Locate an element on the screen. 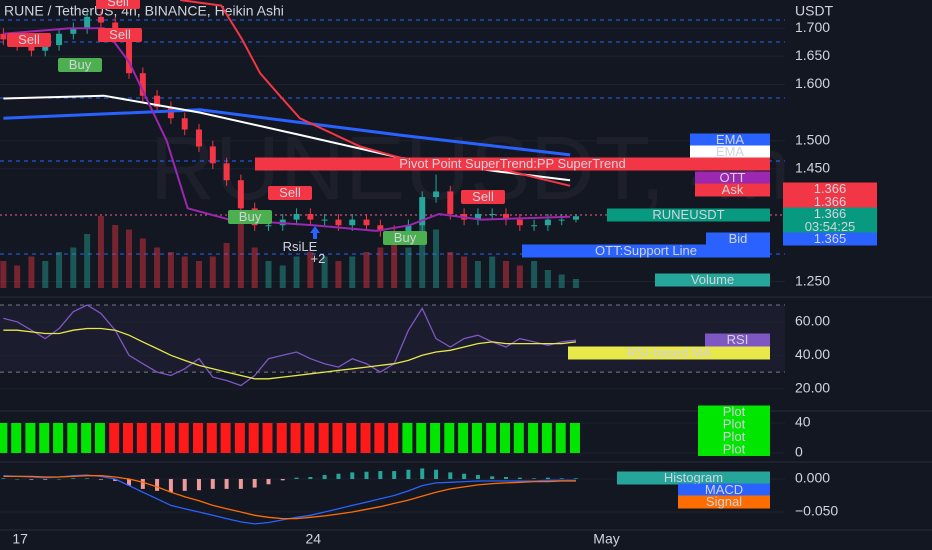  y-tick-label: 40.00 is located at coordinates (812, 354).